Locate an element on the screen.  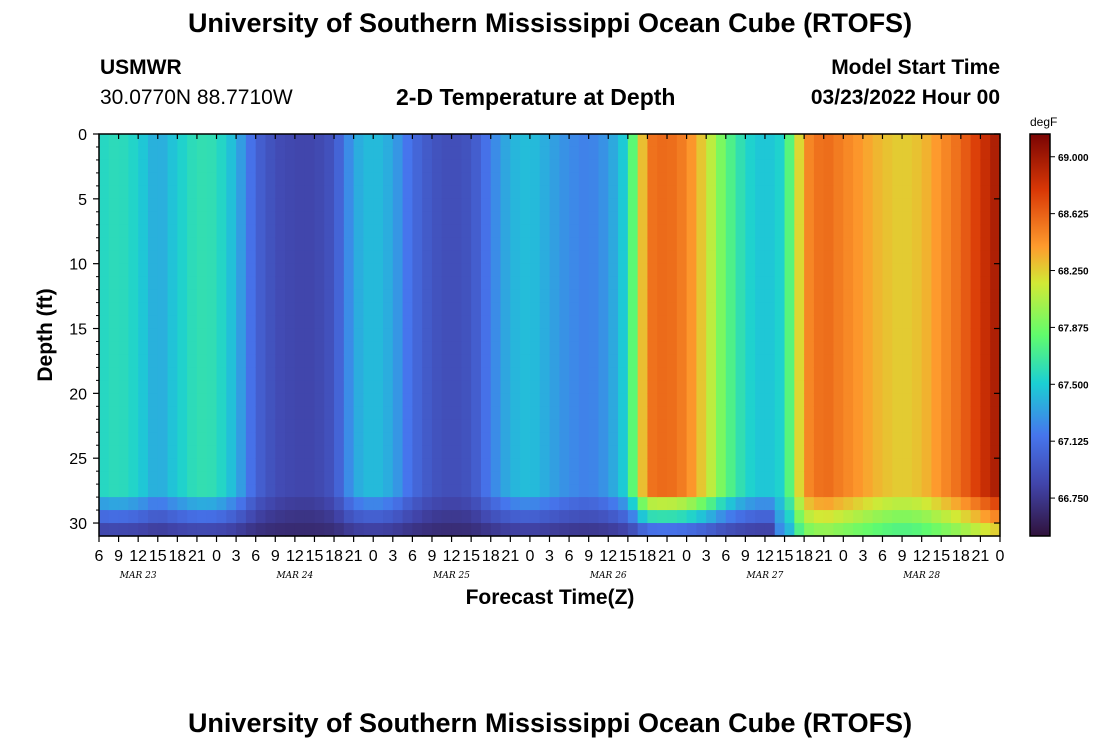
x-tick-label: 15 is located at coordinates (315, 556).